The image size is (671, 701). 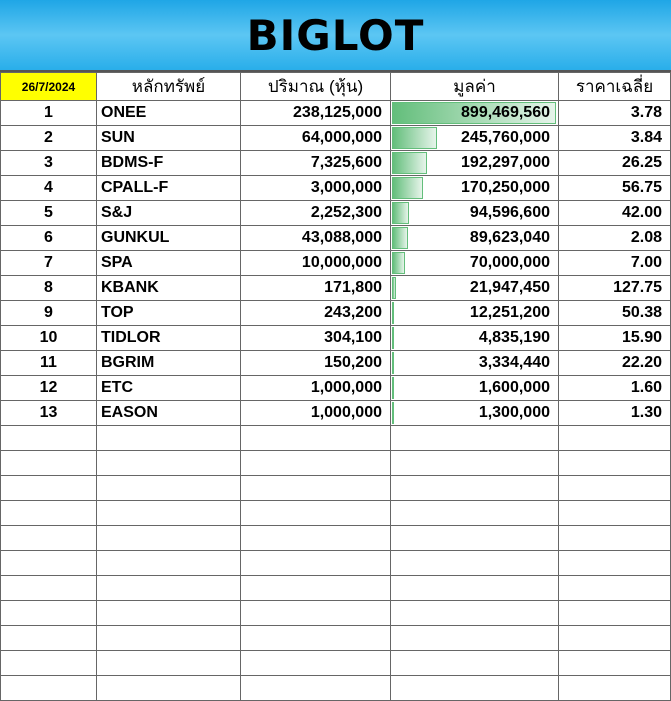 I want to click on avg-price-cell: 3.78, so click(x=614, y=113).